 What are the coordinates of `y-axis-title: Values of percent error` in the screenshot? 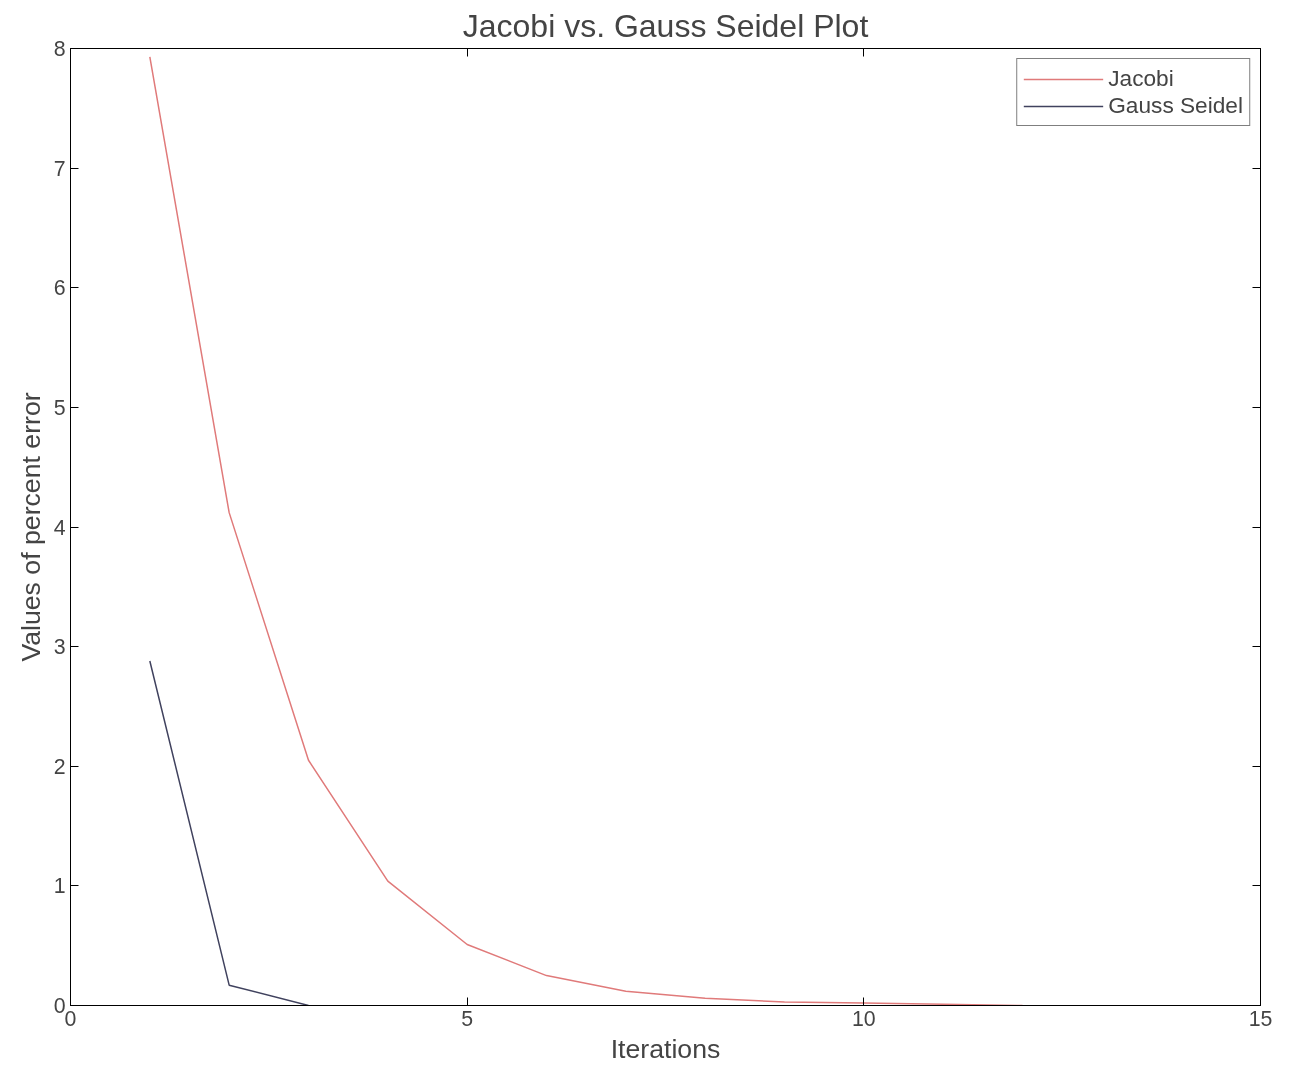 It's located at (30, 527).